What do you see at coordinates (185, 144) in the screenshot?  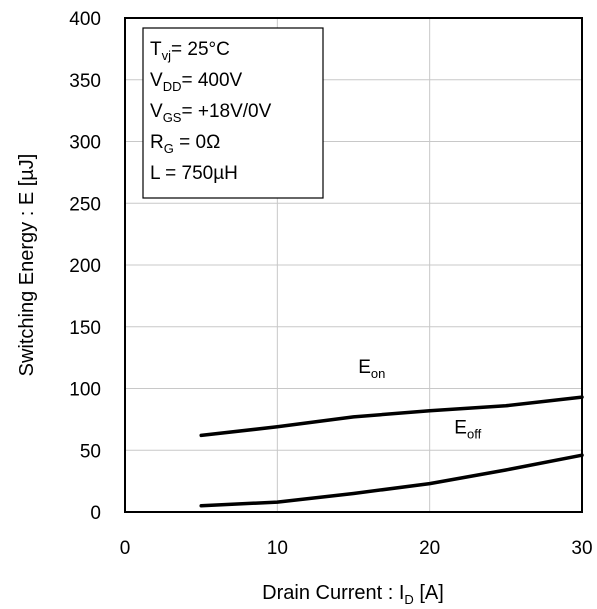 I see `condition-line: RG = 0Ω` at bounding box center [185, 144].